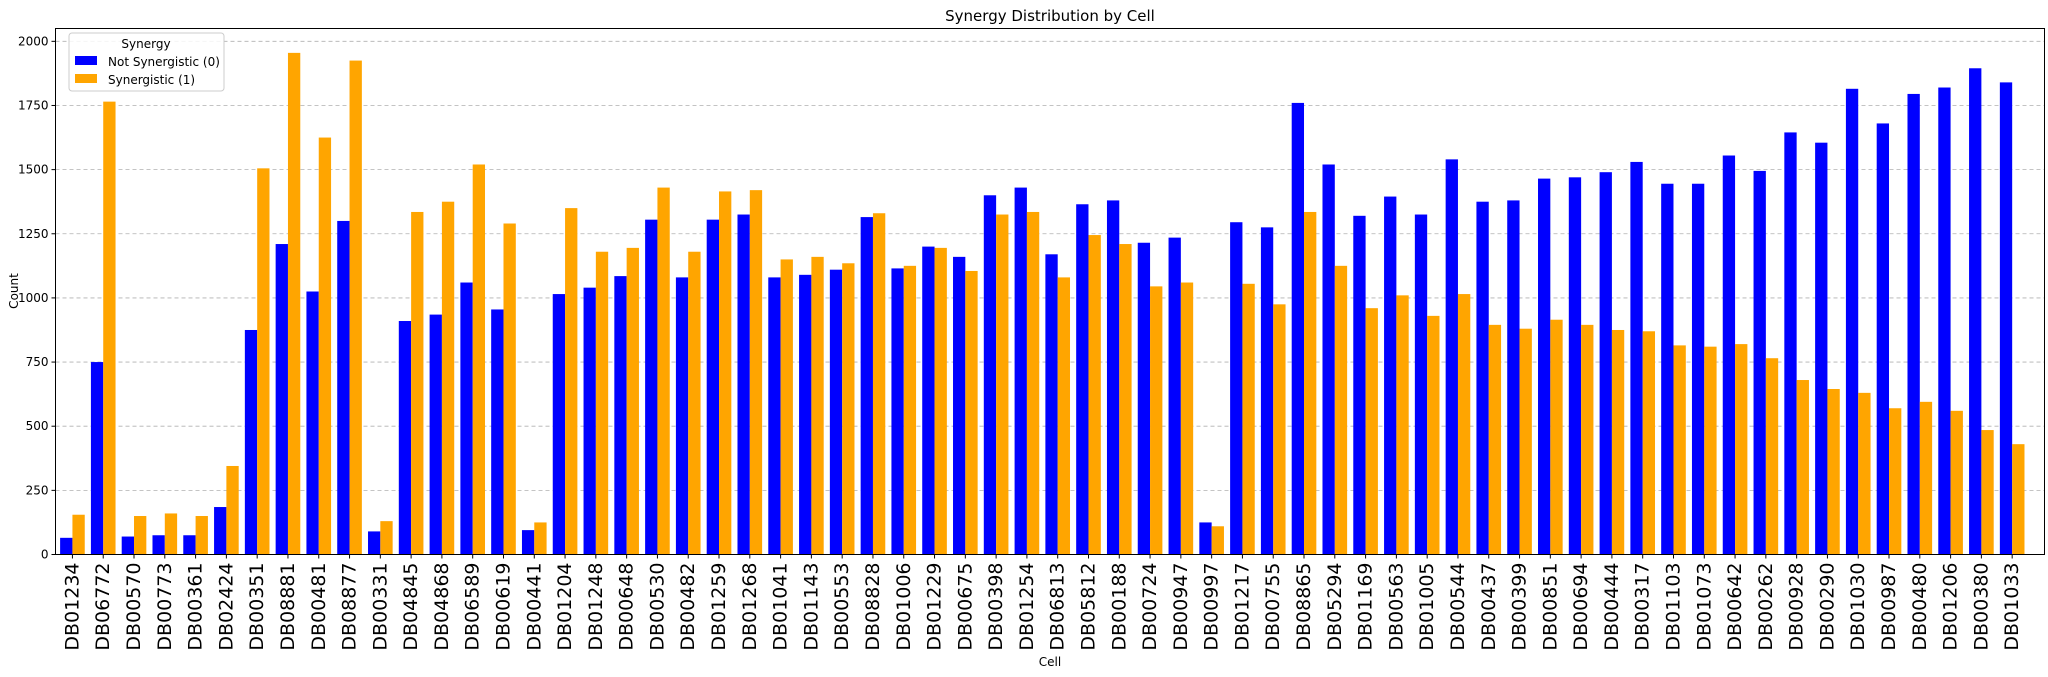 The width and height of the screenshot is (2048, 677). Describe the element at coordinates (1027, 607) in the screenshot. I see `x-tick-label: DB01254` at that location.